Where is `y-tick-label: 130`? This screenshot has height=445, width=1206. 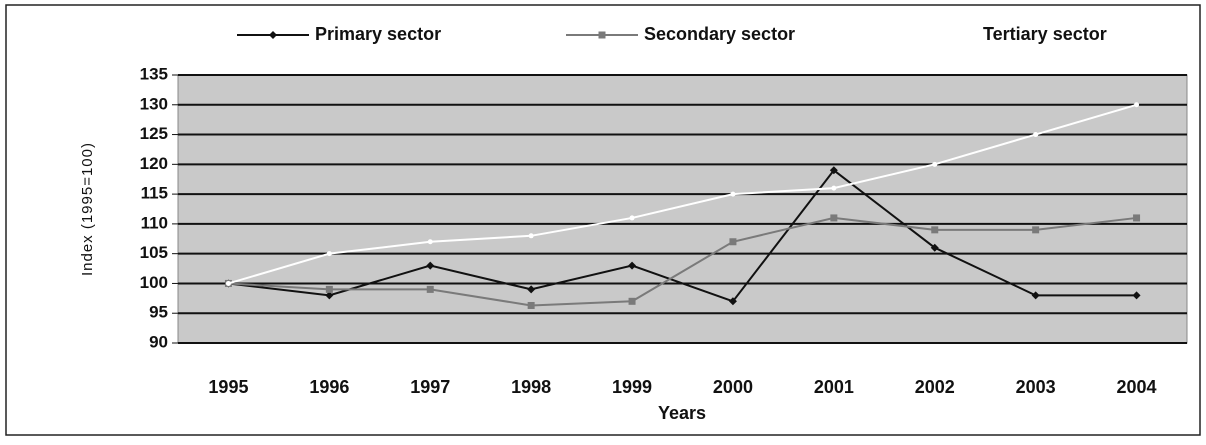
y-tick-label: 130 is located at coordinates (154, 103).